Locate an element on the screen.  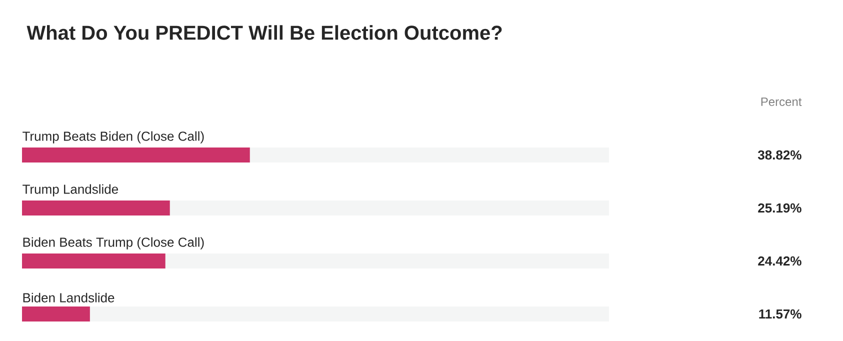
y-tick-label: Trump Landslide is located at coordinates (70, 190).